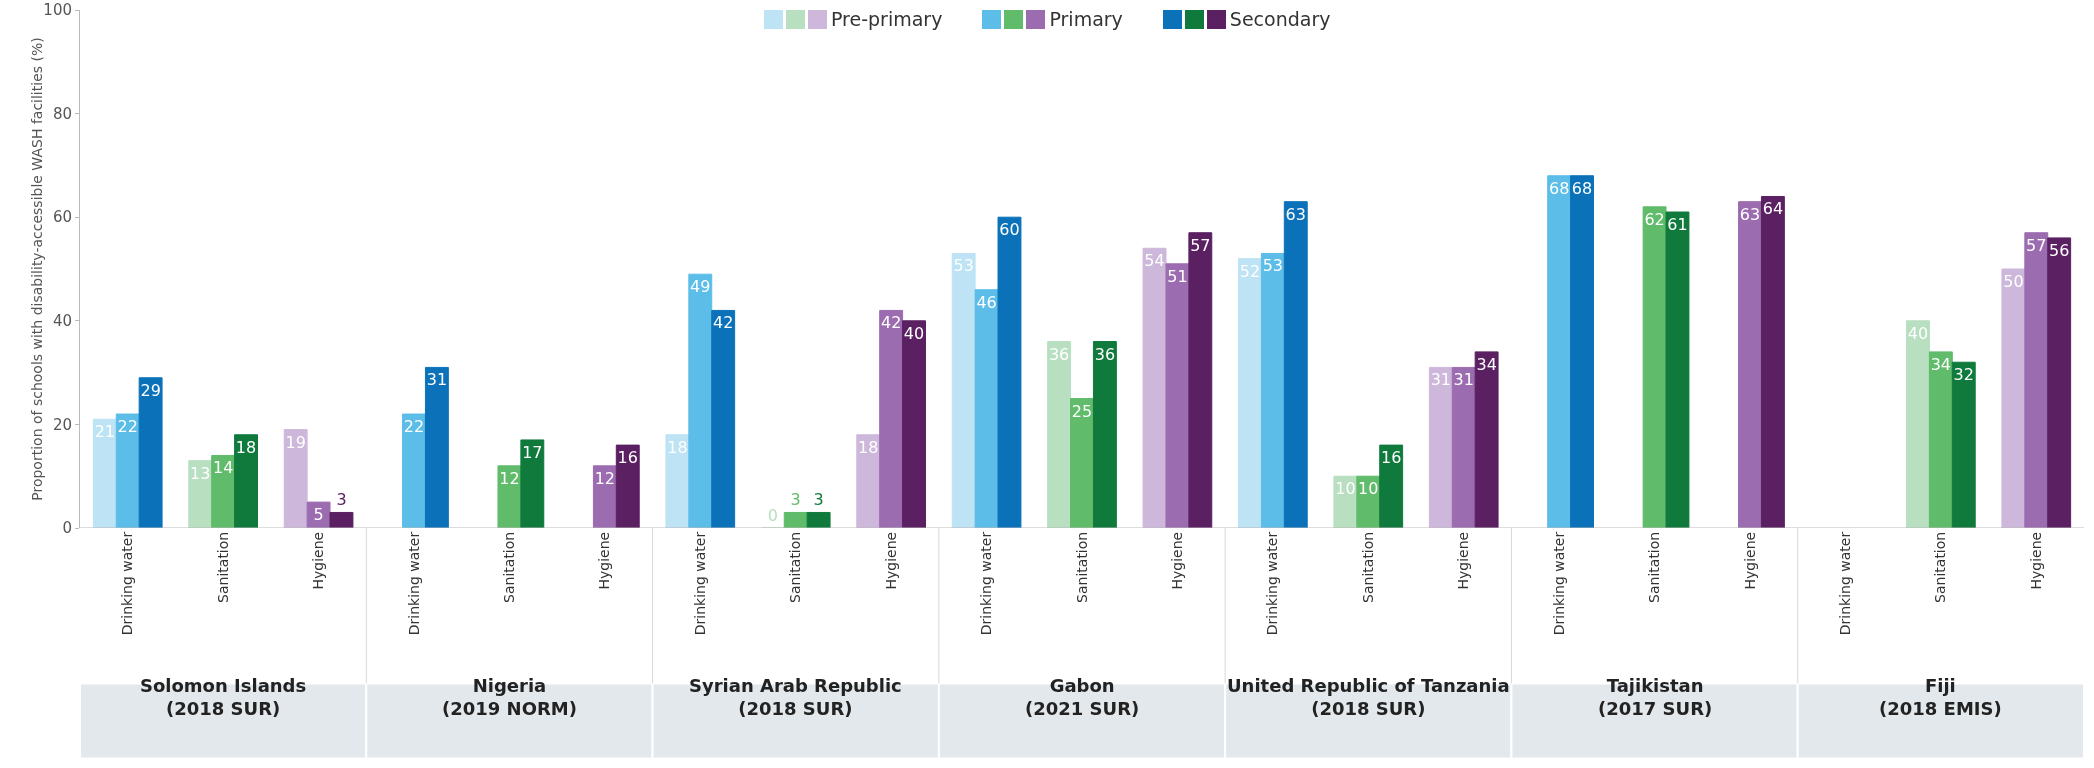 This screenshot has width=2094, height=768. What do you see at coordinates (1250, 271) in the screenshot?
I see `data-label: 52` at bounding box center [1250, 271].